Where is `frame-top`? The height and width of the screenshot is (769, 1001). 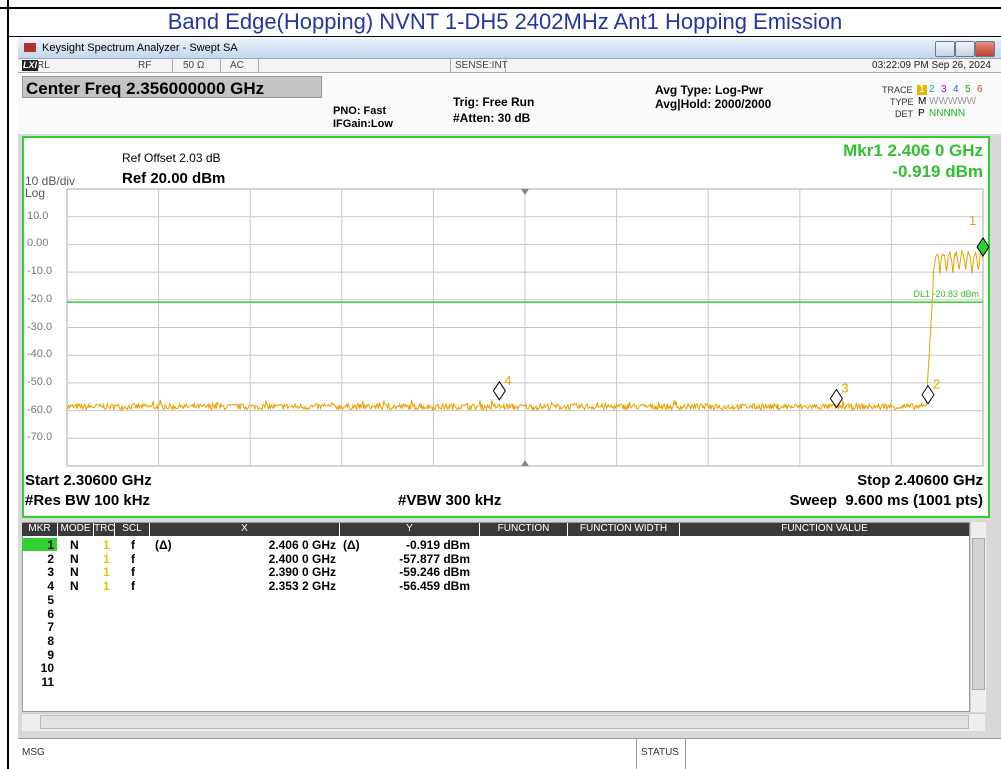 frame-top is located at coordinates (500, 4).